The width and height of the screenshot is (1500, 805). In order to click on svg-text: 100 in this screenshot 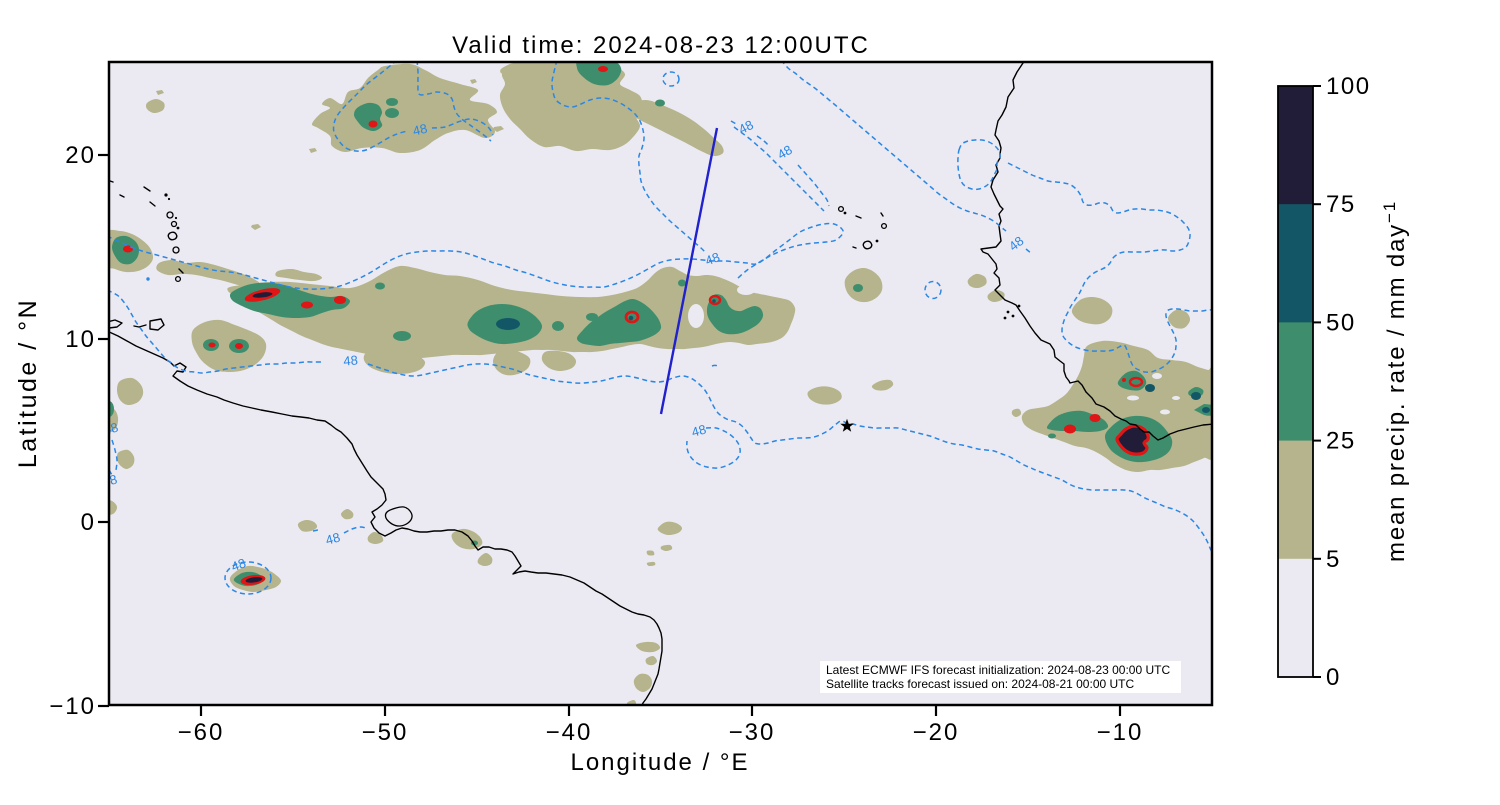, I will do `click(1348, 86)`.